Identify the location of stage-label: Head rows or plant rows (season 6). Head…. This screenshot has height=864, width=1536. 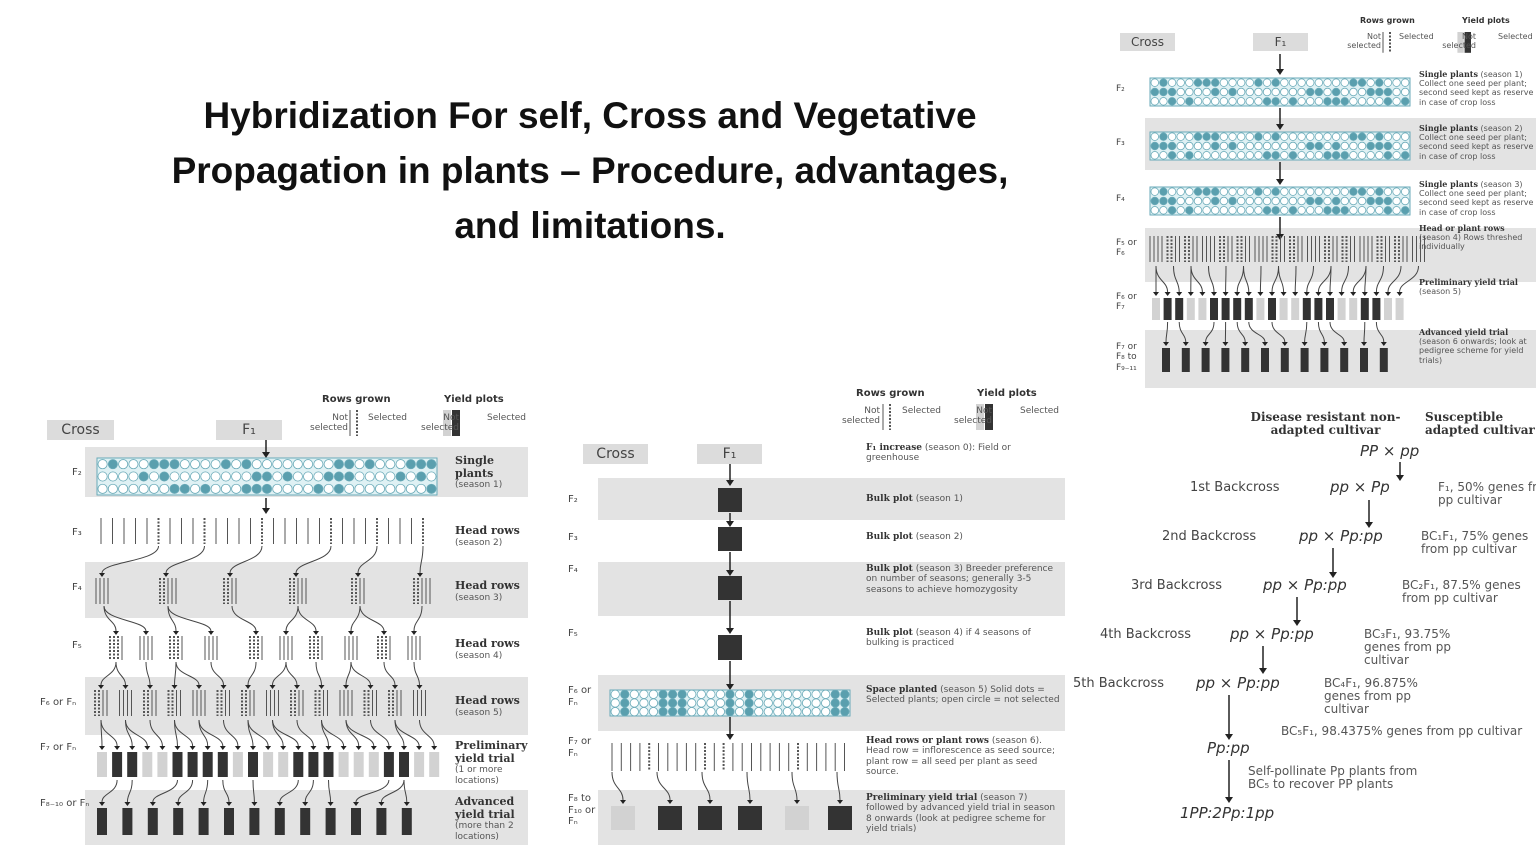
(960, 757).